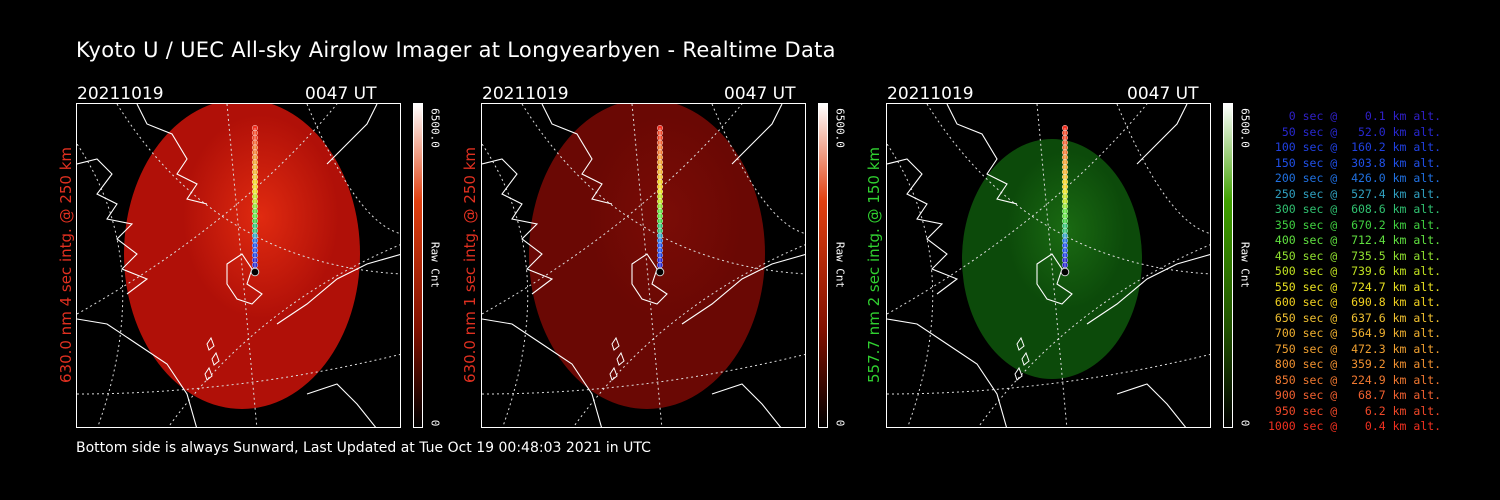 The width and height of the screenshot is (1500, 500). What do you see at coordinates (525, 94) in the screenshot?
I see `panel-2-date: 20211019` at bounding box center [525, 94].